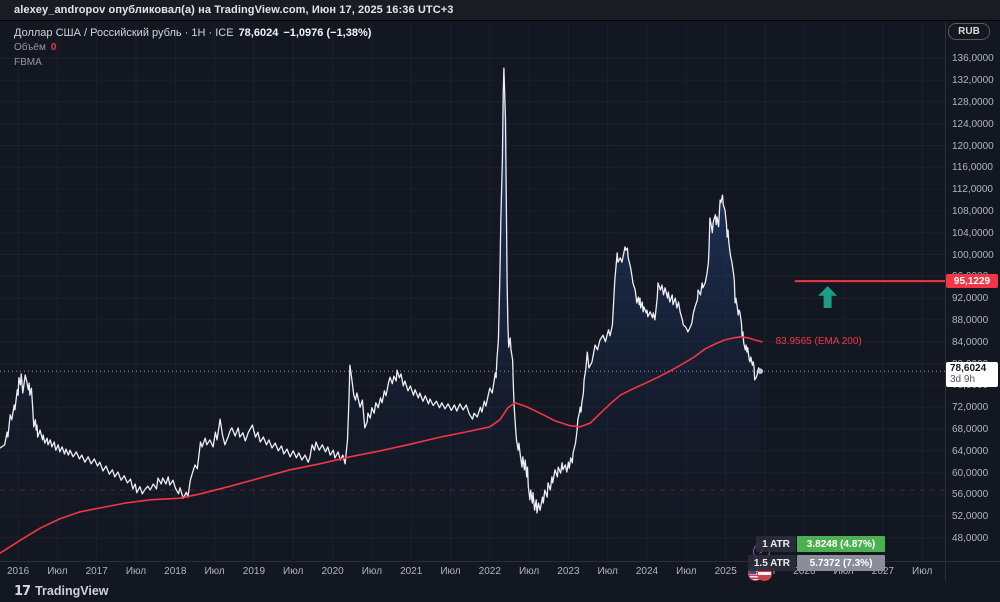 The width and height of the screenshot is (1000, 602). I want to click on price-tick-label: 48,0000, so click(970, 538).